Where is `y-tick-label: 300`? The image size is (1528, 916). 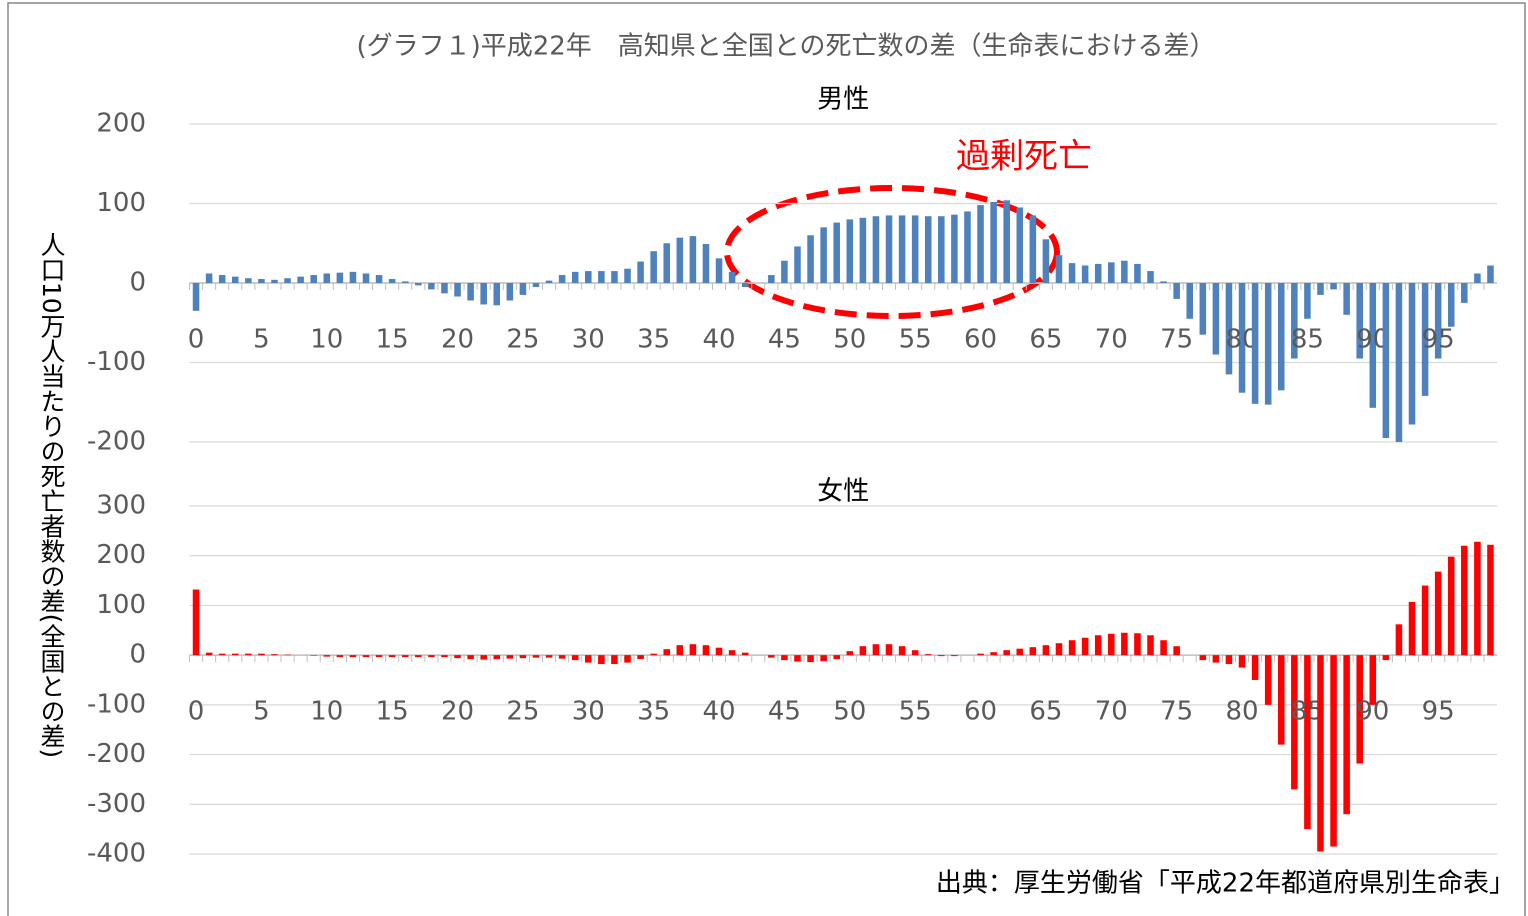 y-tick-label: 300 is located at coordinates (121, 506).